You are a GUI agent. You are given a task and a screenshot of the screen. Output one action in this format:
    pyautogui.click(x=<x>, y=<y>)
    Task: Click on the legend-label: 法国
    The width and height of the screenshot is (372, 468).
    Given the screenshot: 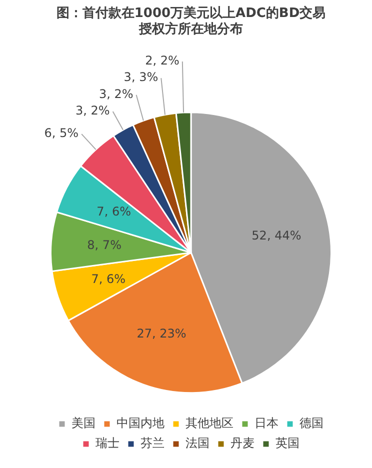 What is the action you would take?
    pyautogui.click(x=198, y=443)
    